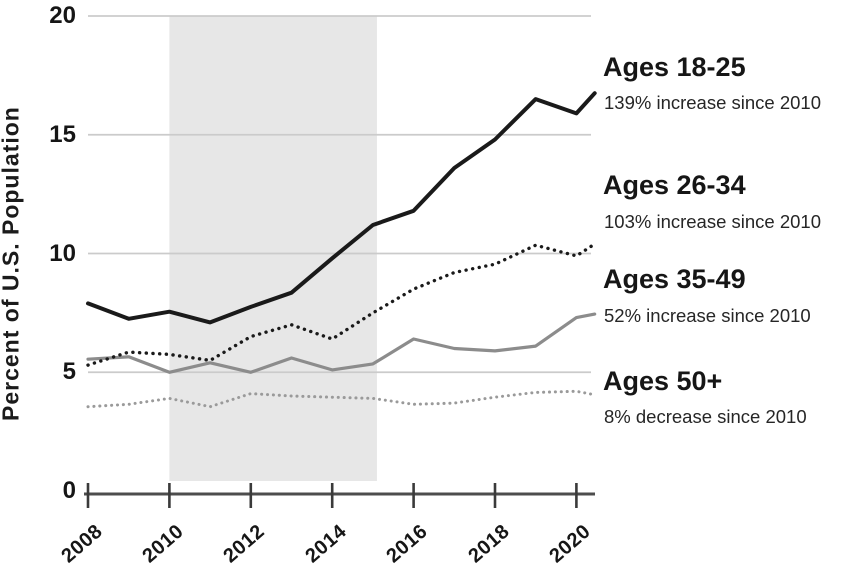 The image size is (851, 576). Describe the element at coordinates (674, 67) in the screenshot. I see `legend-label-ages-18-25: Ages 18-25` at that location.